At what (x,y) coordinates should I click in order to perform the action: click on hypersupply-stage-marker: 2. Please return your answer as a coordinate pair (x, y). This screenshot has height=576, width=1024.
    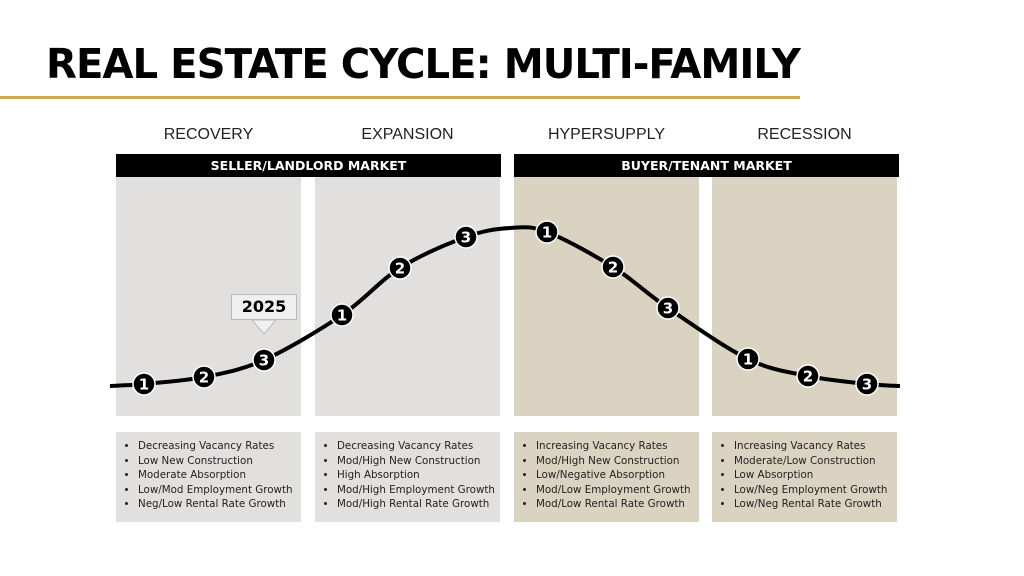
    Looking at the image, I should click on (613, 267).